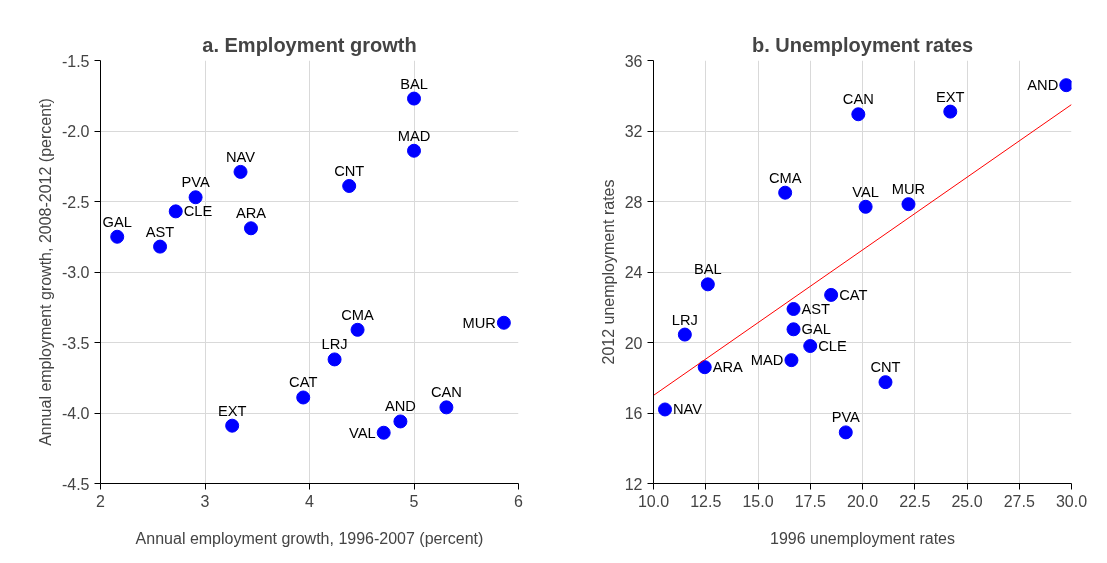 This screenshot has width=1107, height=563. I want to click on x-tick-label: 30.0, so click(1071, 501).